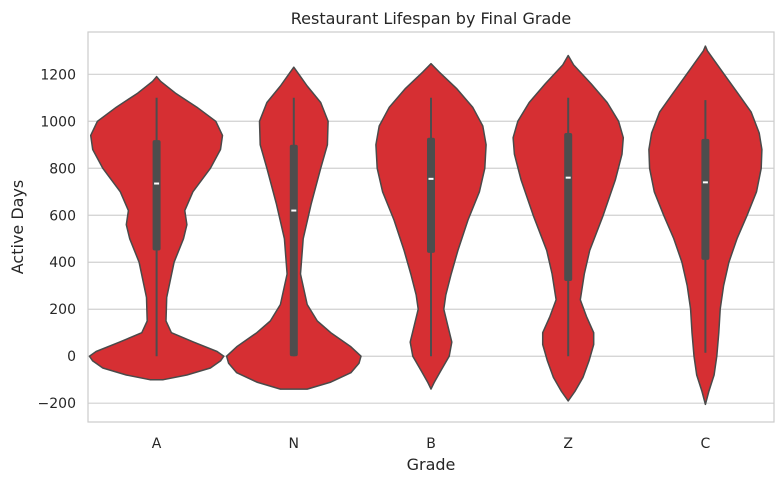  I want to click on y-tick-label: −200, so click(57, 404).